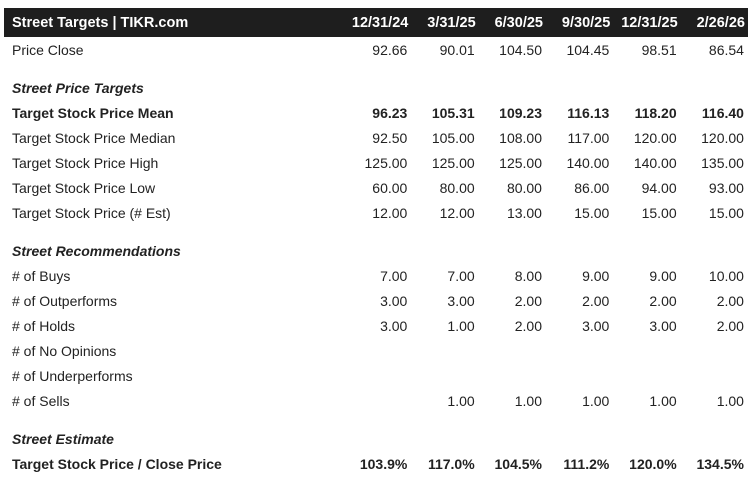 This screenshot has height=484, width=750. Describe the element at coordinates (520, 137) in the screenshot. I see `row-value: 108.00` at that location.